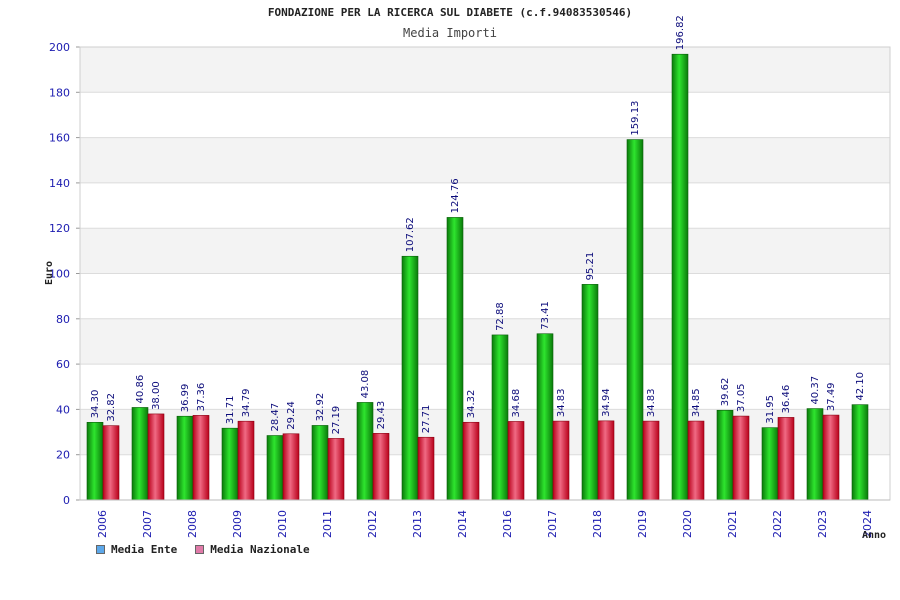 This screenshot has height=600, width=900. Describe the element at coordinates (156, 395) in the screenshot. I see `value-label: 38.00` at that location.